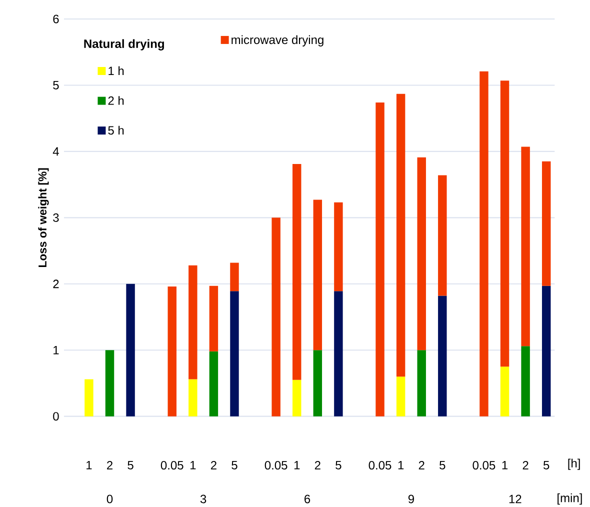 The width and height of the screenshot is (590, 507). What do you see at coordinates (56, 284) in the screenshot?
I see `y-tick-label: 2` at bounding box center [56, 284].